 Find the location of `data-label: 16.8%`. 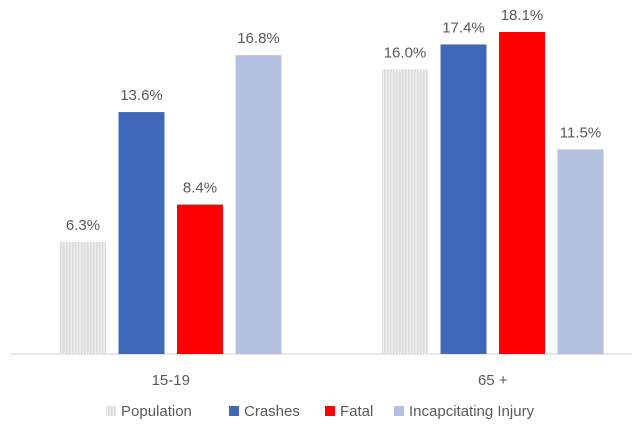

data-label: 16.8% is located at coordinates (258, 38).